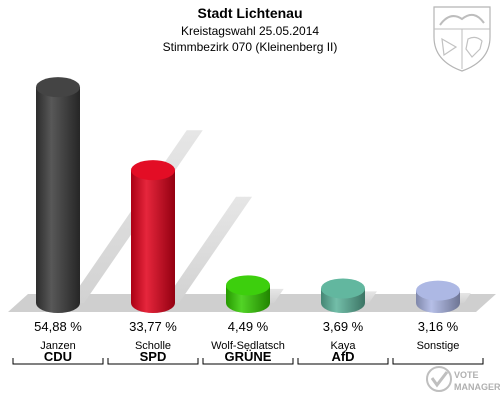 The width and height of the screenshot is (500, 400). Describe the element at coordinates (248, 356) in the screenshot. I see `party-label: GRÜNE` at that location.